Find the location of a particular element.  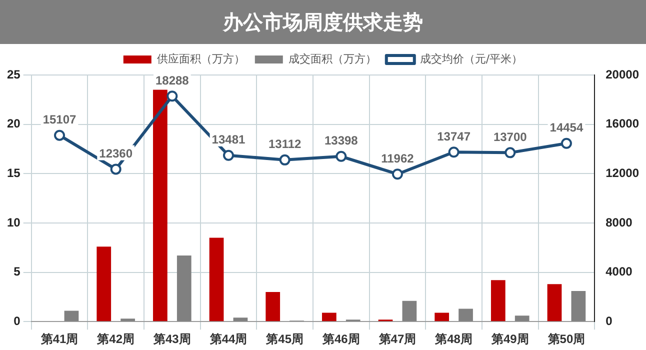

y-tick-label: 25 is located at coordinates (13, 74).